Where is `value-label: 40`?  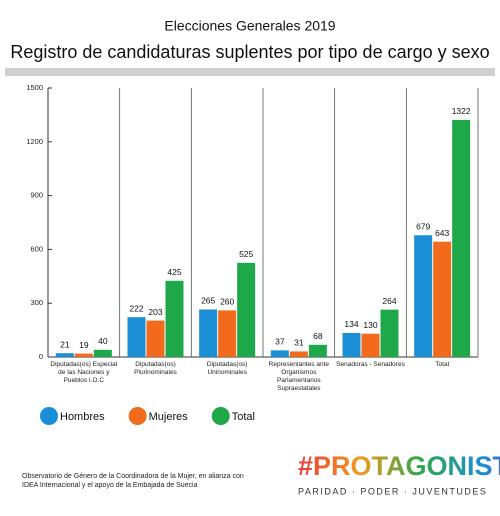
value-label: 40 is located at coordinates (103, 341).